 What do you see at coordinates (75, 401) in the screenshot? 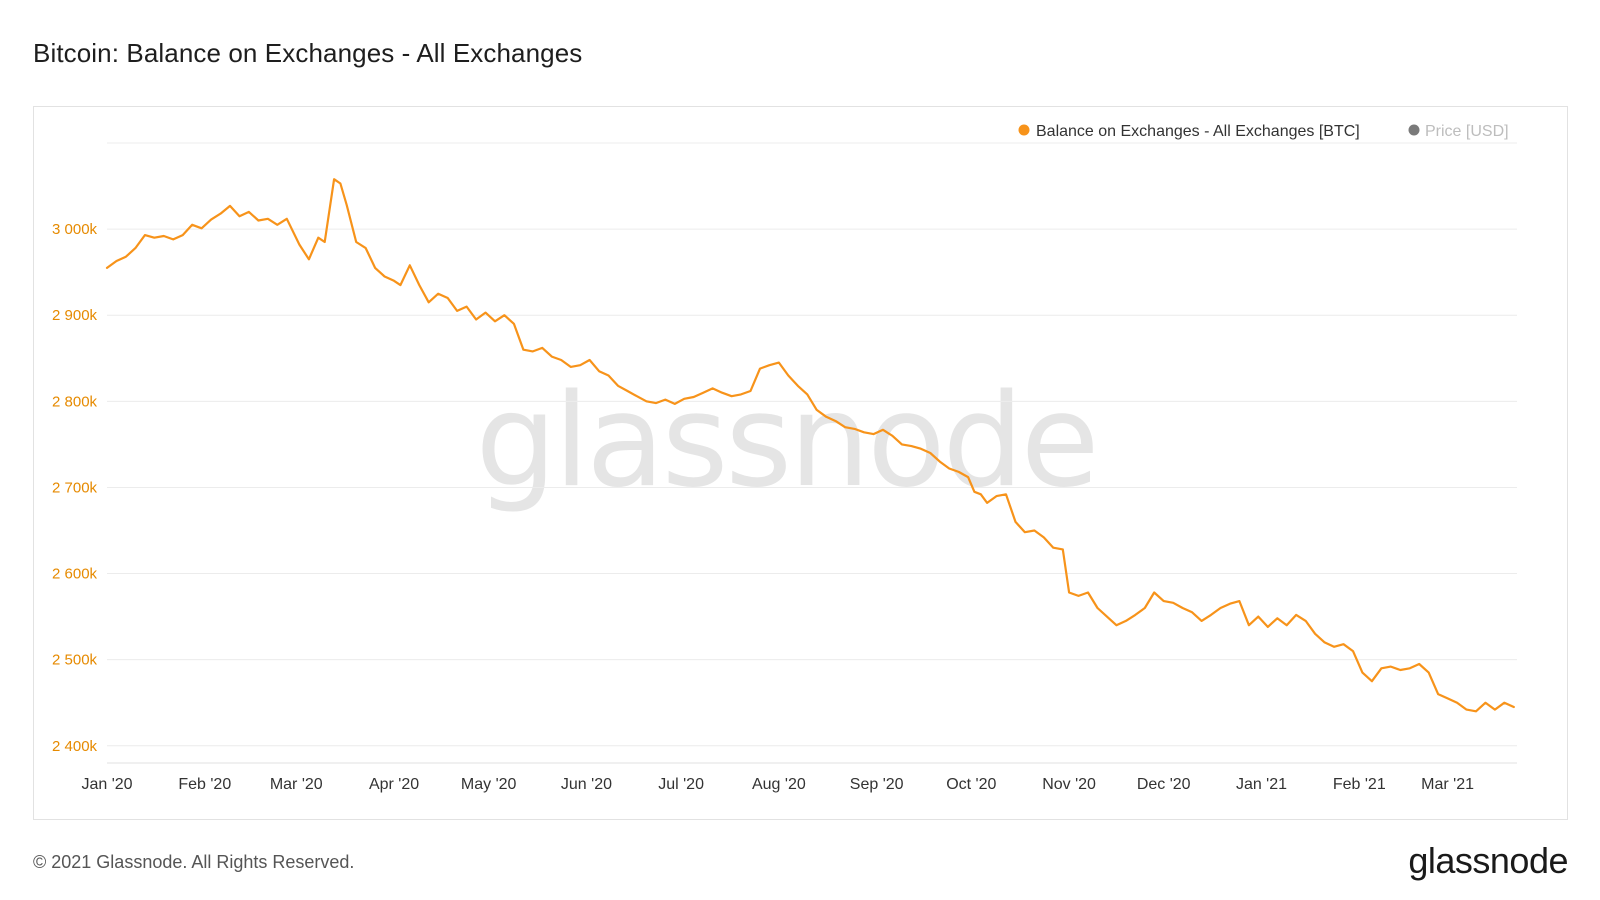
I see `y-tick-label: 2 800k` at bounding box center [75, 401].